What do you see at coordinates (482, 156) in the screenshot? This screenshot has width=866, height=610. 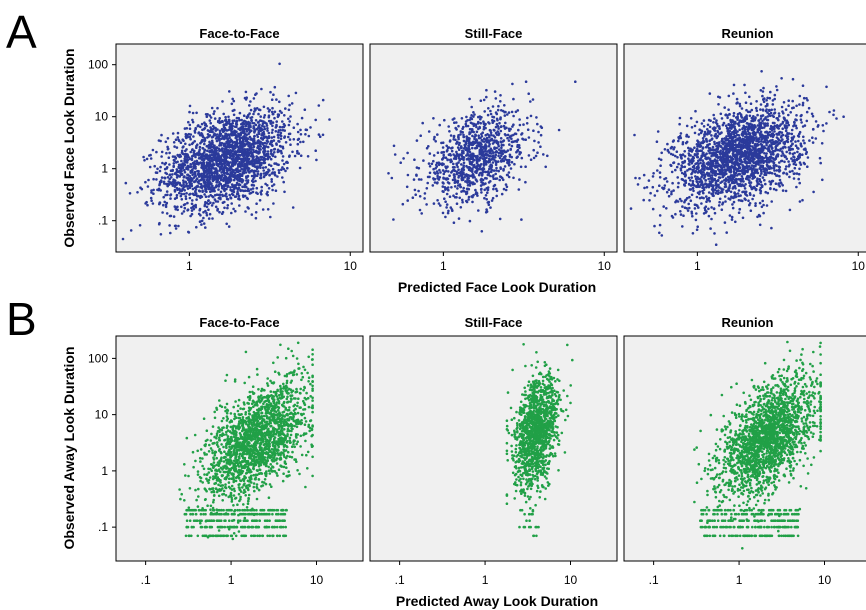 I see `data-points` at bounding box center [482, 156].